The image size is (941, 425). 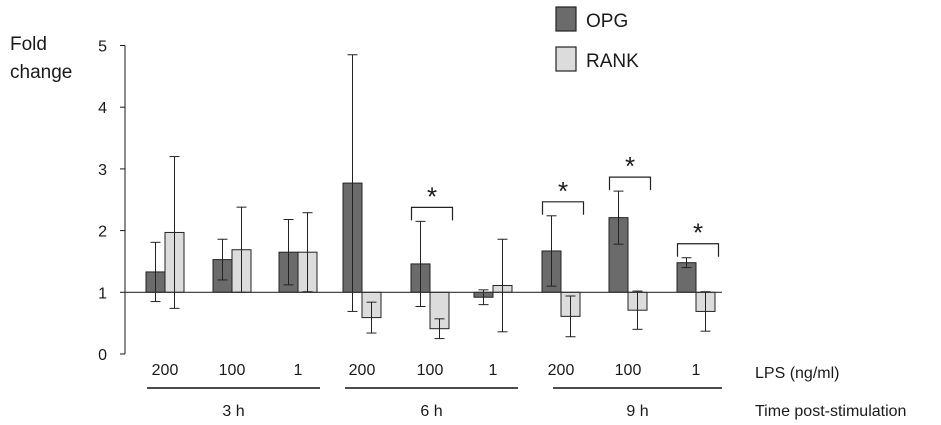 What do you see at coordinates (526, 403) in the screenshot?
I see `group-labels: 3 h 6 h 9 h Time post-stimulation` at bounding box center [526, 403].